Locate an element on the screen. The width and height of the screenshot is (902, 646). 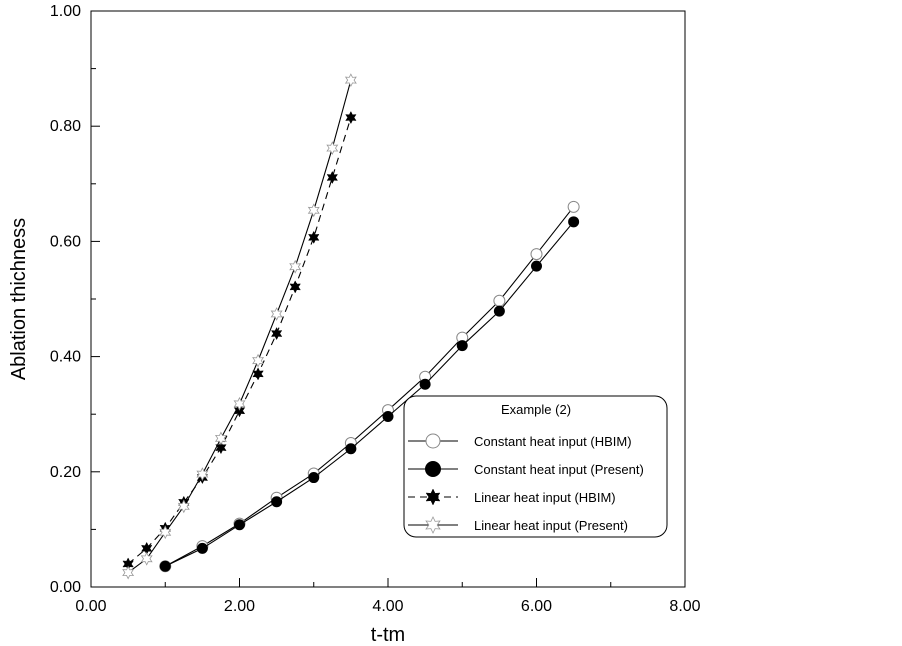
y-tick-label: 0.40 is located at coordinates (65, 357).